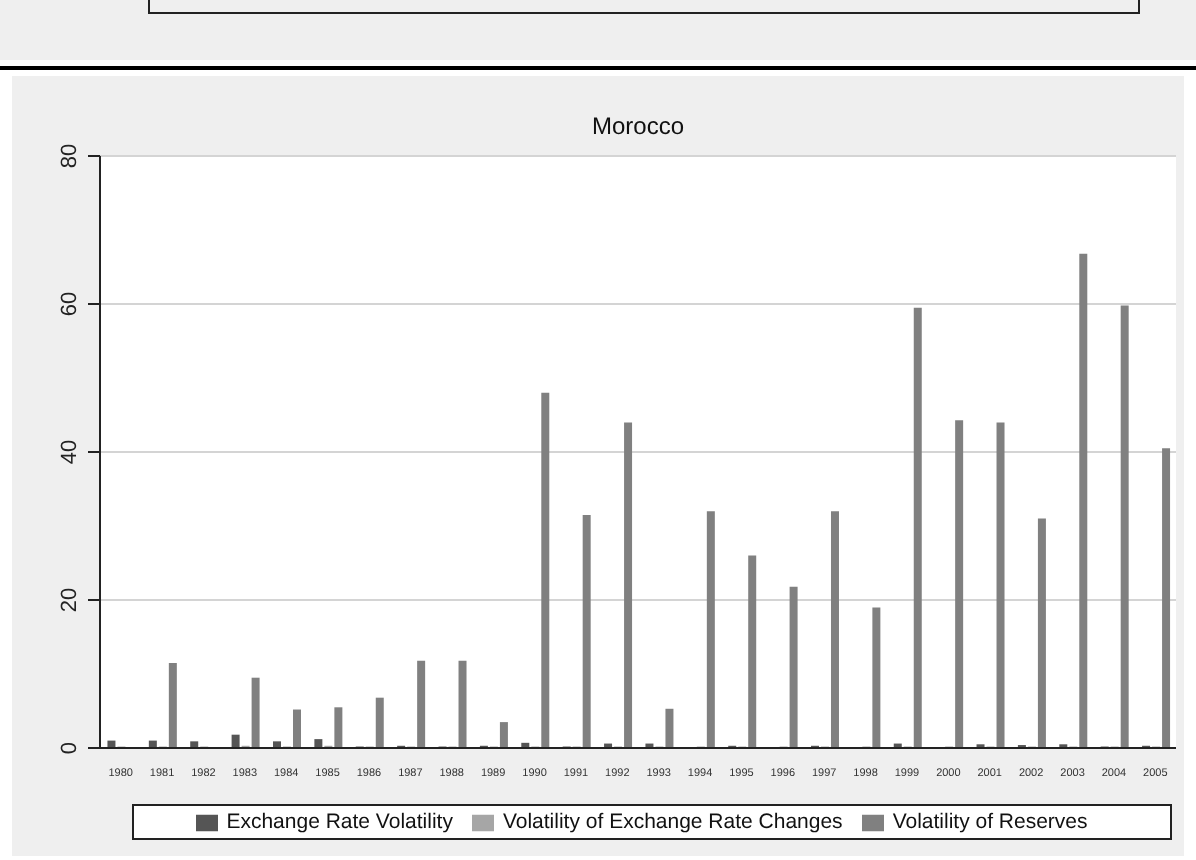  Describe the element at coordinates (70, 452) in the screenshot. I see `y-tick-label: 40` at that location.